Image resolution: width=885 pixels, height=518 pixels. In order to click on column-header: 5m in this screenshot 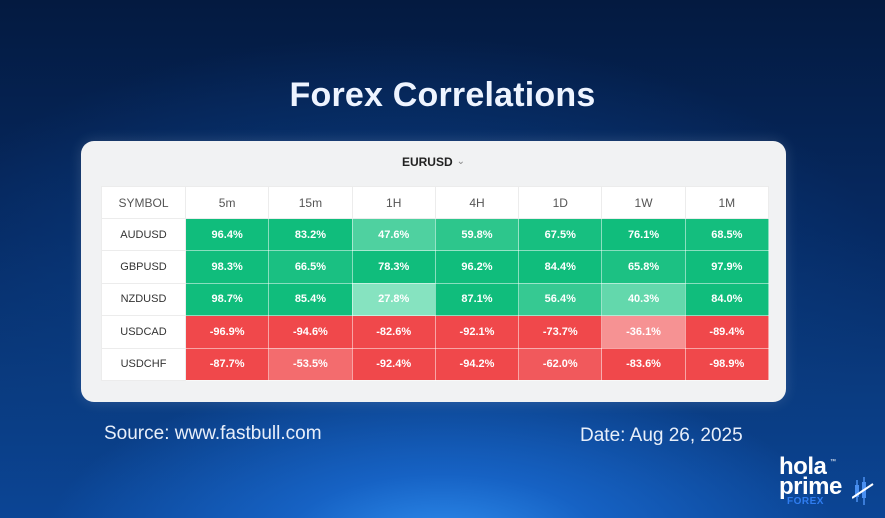, I will do `click(227, 202)`.